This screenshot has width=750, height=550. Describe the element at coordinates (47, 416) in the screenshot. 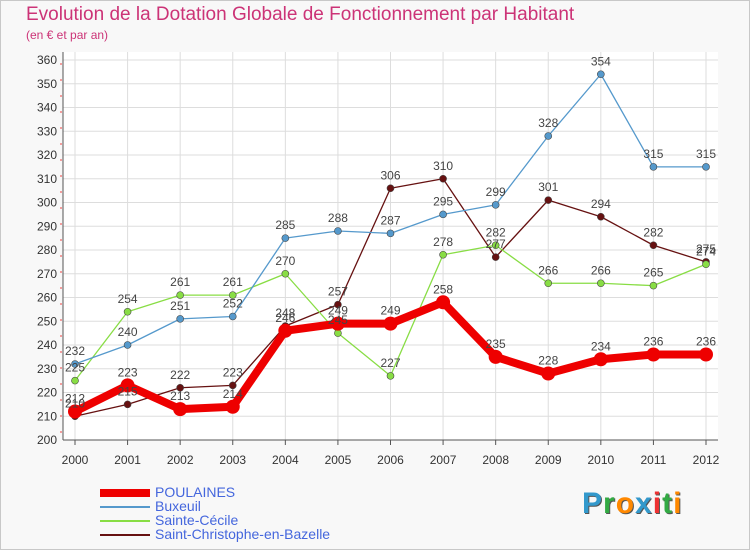

I see `y-tick-label: 210` at that location.